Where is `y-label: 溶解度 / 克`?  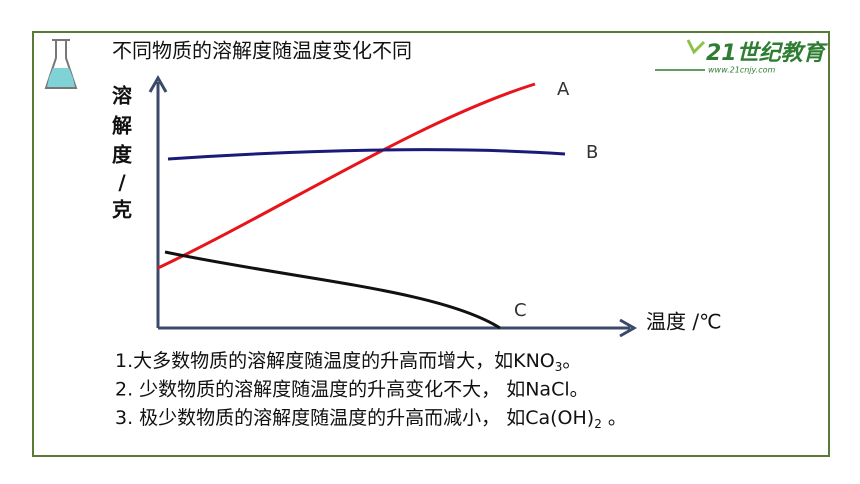
y-label: 溶解度 / 克 is located at coordinates (122, 153).